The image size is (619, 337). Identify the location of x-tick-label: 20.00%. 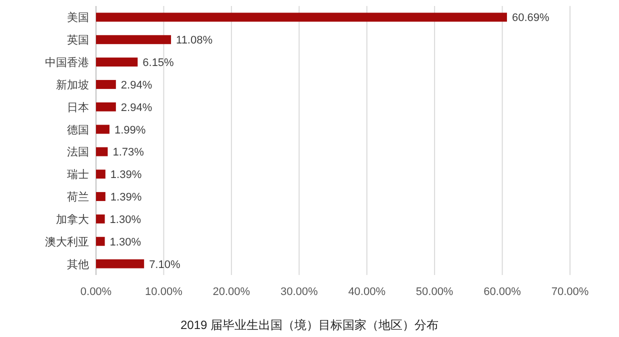
(231, 292).